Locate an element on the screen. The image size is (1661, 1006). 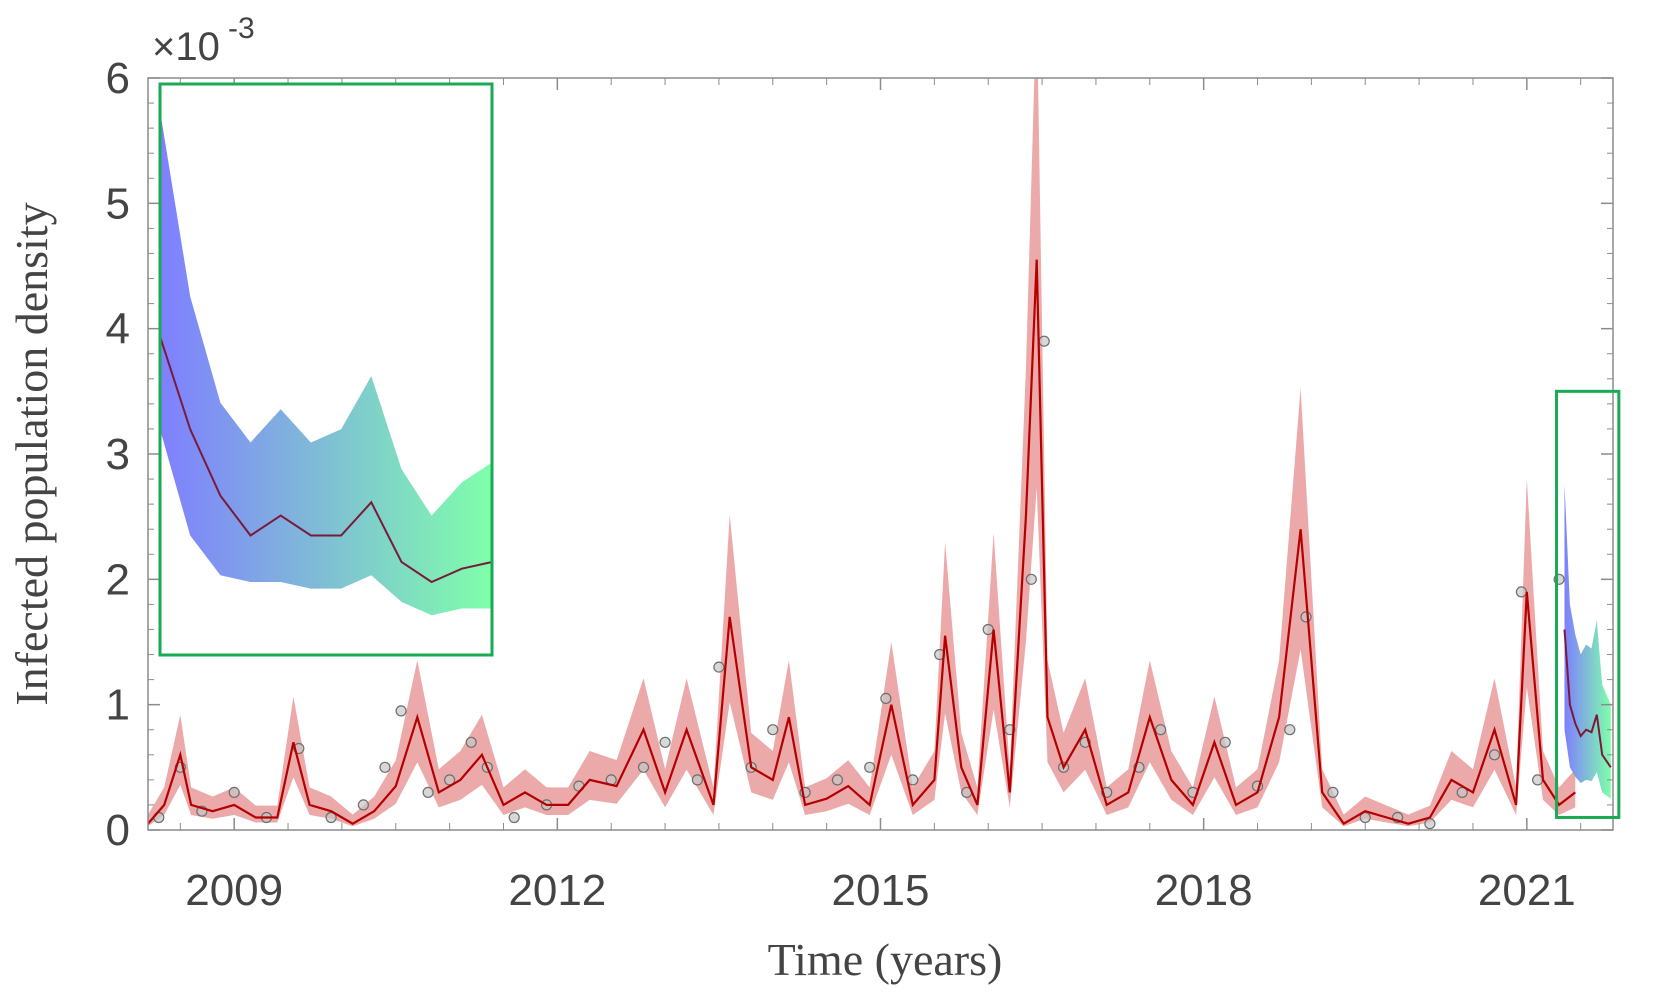
y-tick-label: 6 is located at coordinates (118, 78).